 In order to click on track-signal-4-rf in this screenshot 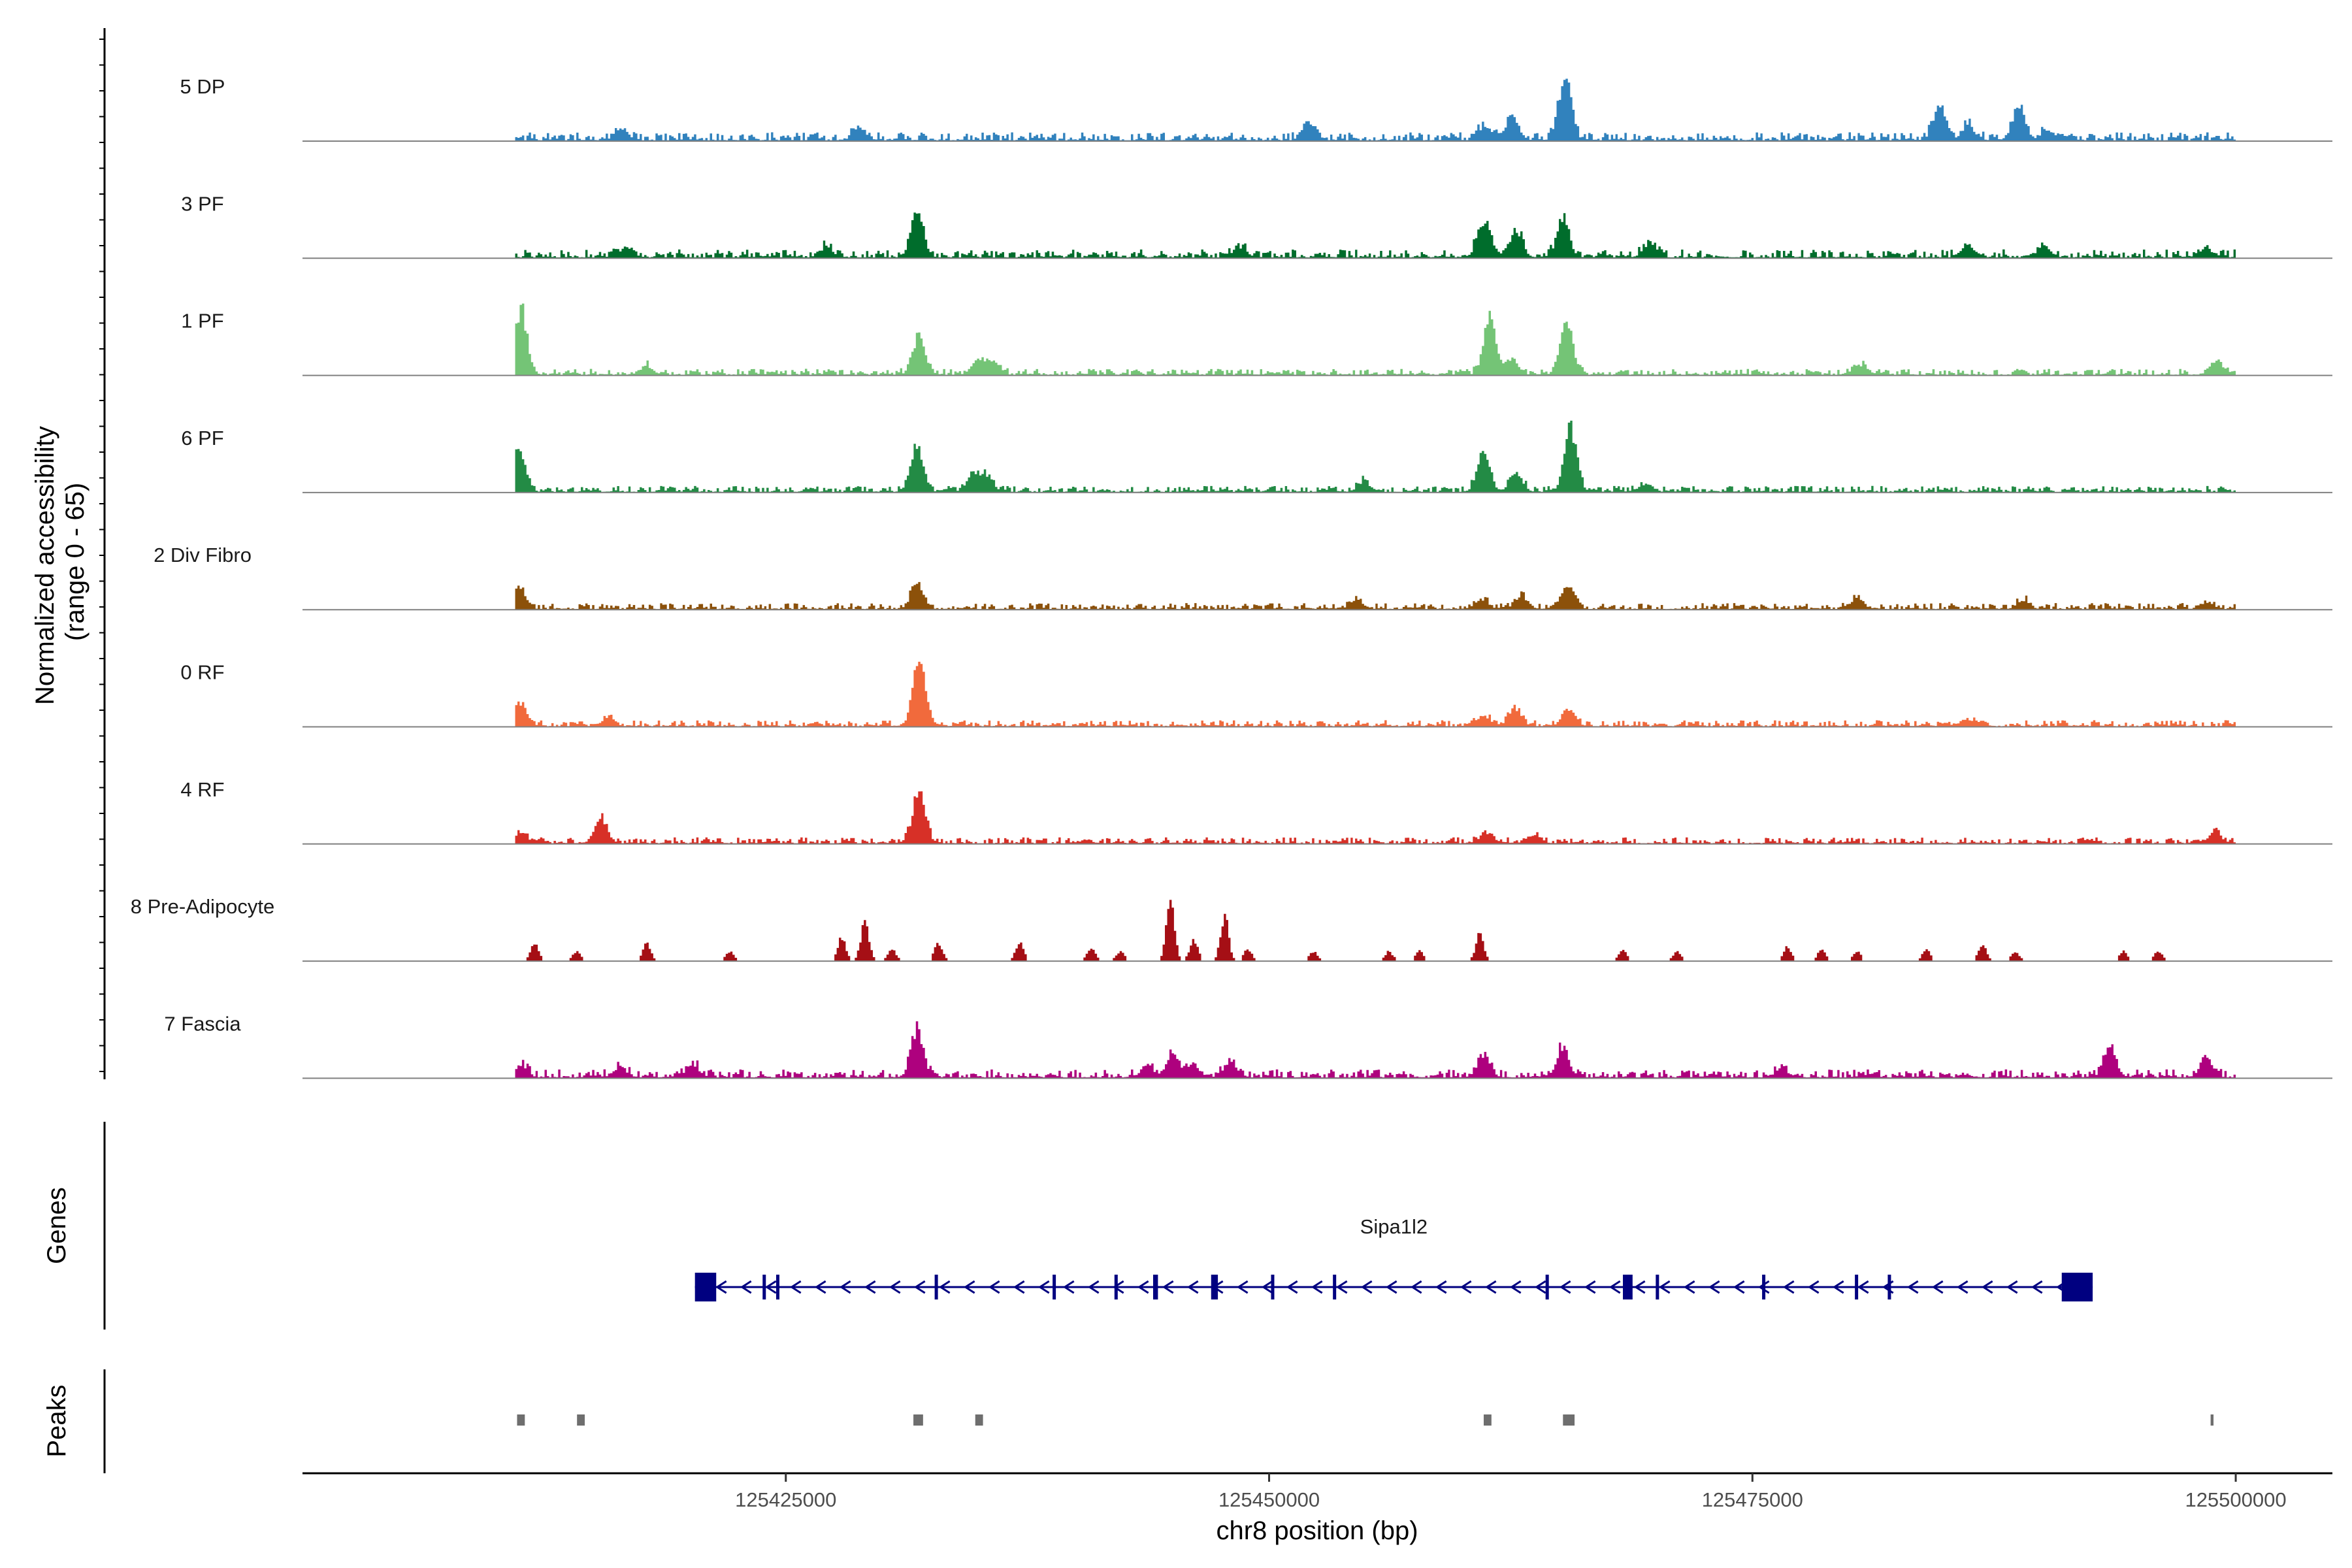, I will do `click(1375, 817)`.